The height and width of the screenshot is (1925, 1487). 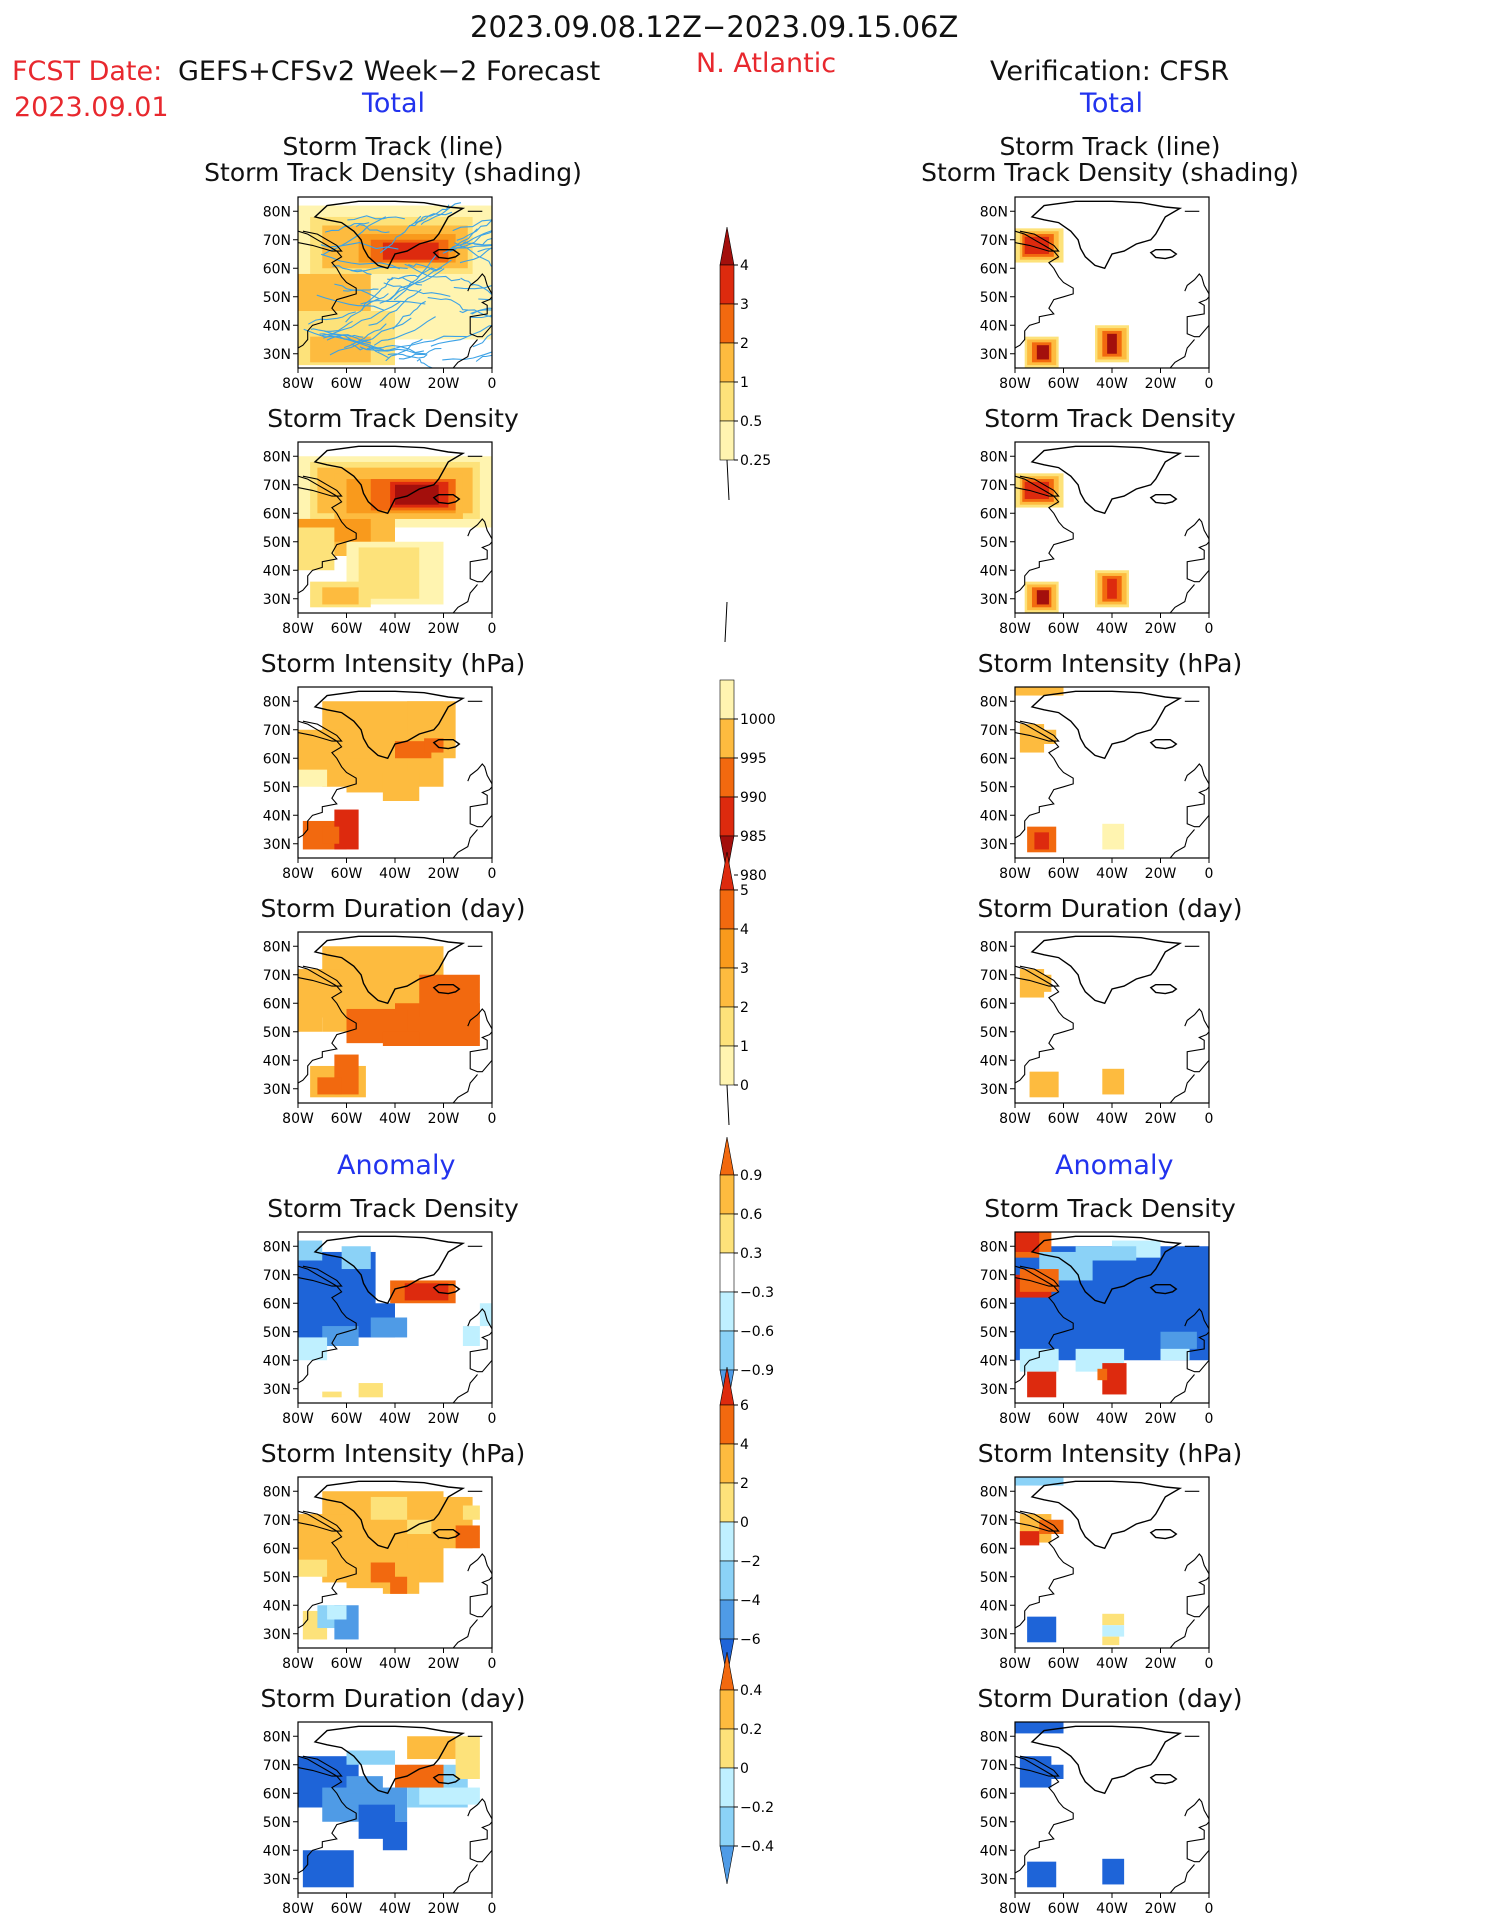 I want to click on colorbar-intensity_anomaly: 6 4 2 0 −2 −4 −6, so click(x=740, y=1522).